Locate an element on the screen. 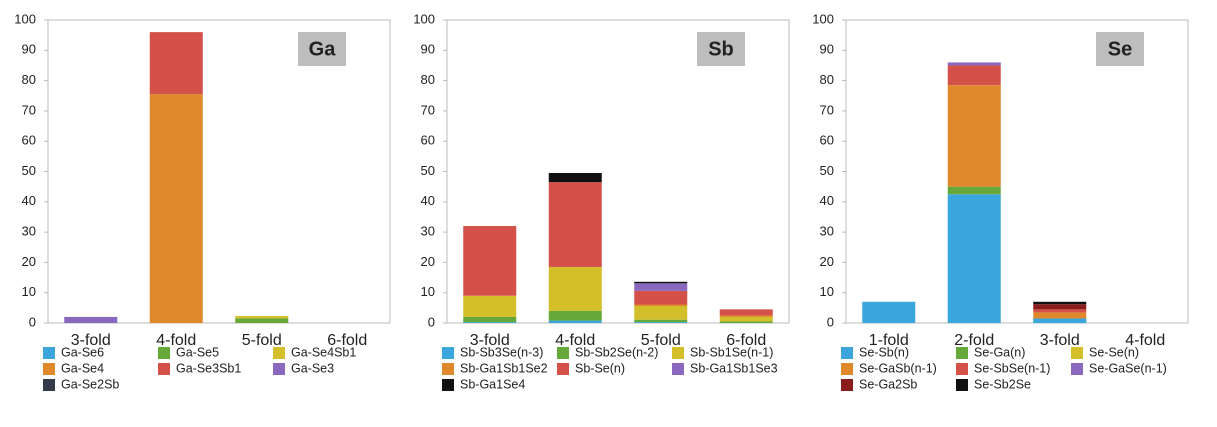  y-tick-label: 20 is located at coordinates (29, 261).